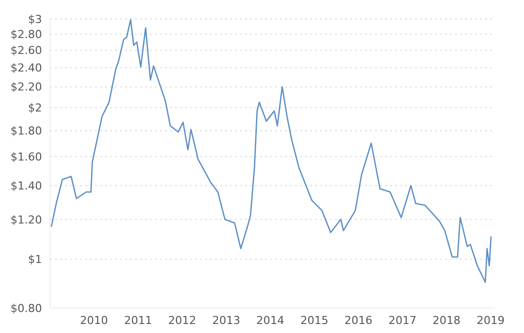 The width and height of the screenshot is (524, 333). Describe the element at coordinates (138, 320) in the screenshot. I see `x-tick-label: 2011` at that location.